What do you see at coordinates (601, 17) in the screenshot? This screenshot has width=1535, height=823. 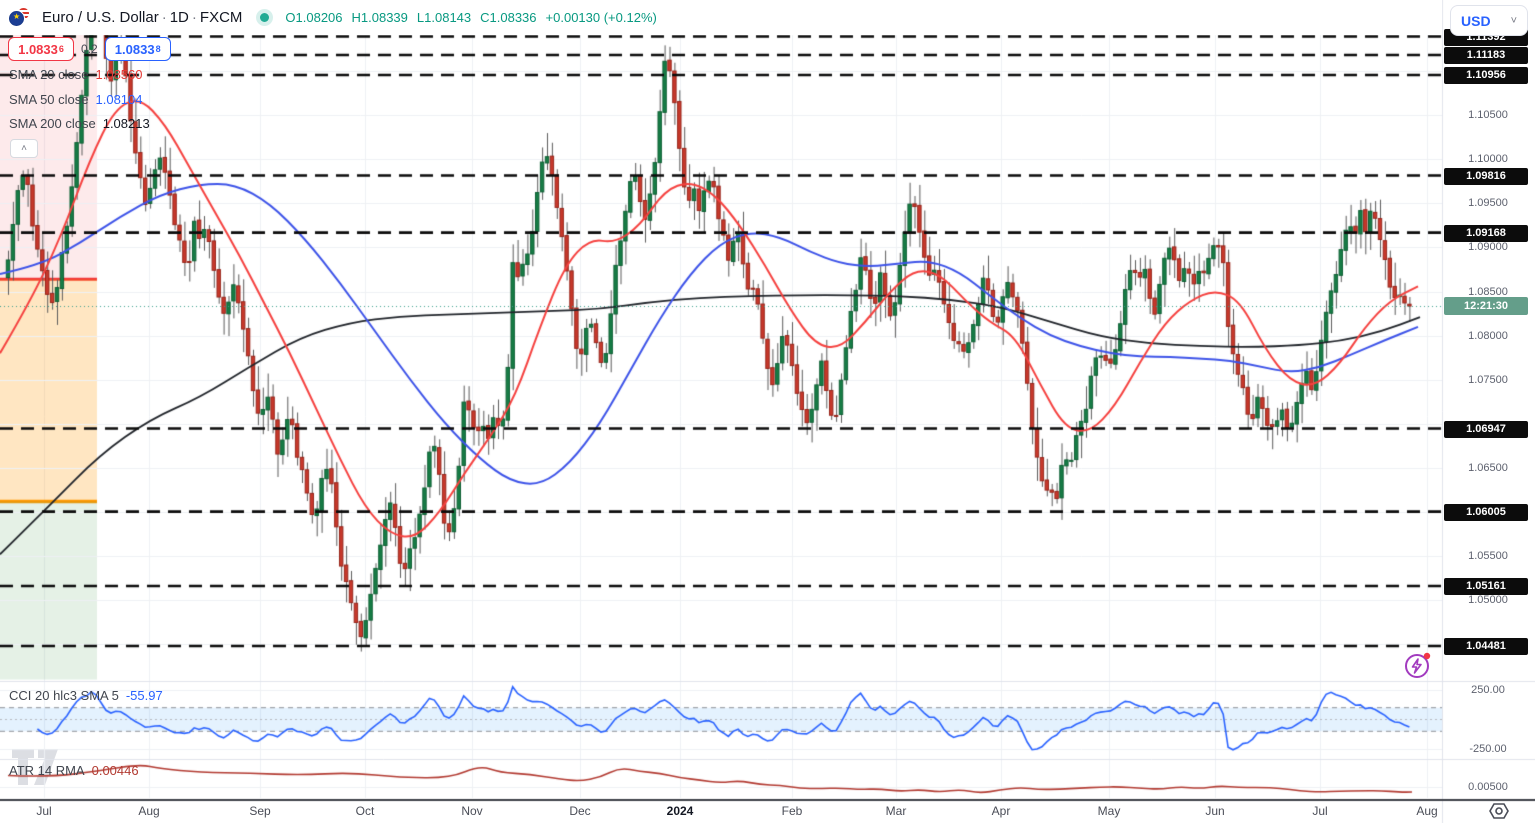 I see `change-value: +0.00130 (+0.12%)` at bounding box center [601, 17].